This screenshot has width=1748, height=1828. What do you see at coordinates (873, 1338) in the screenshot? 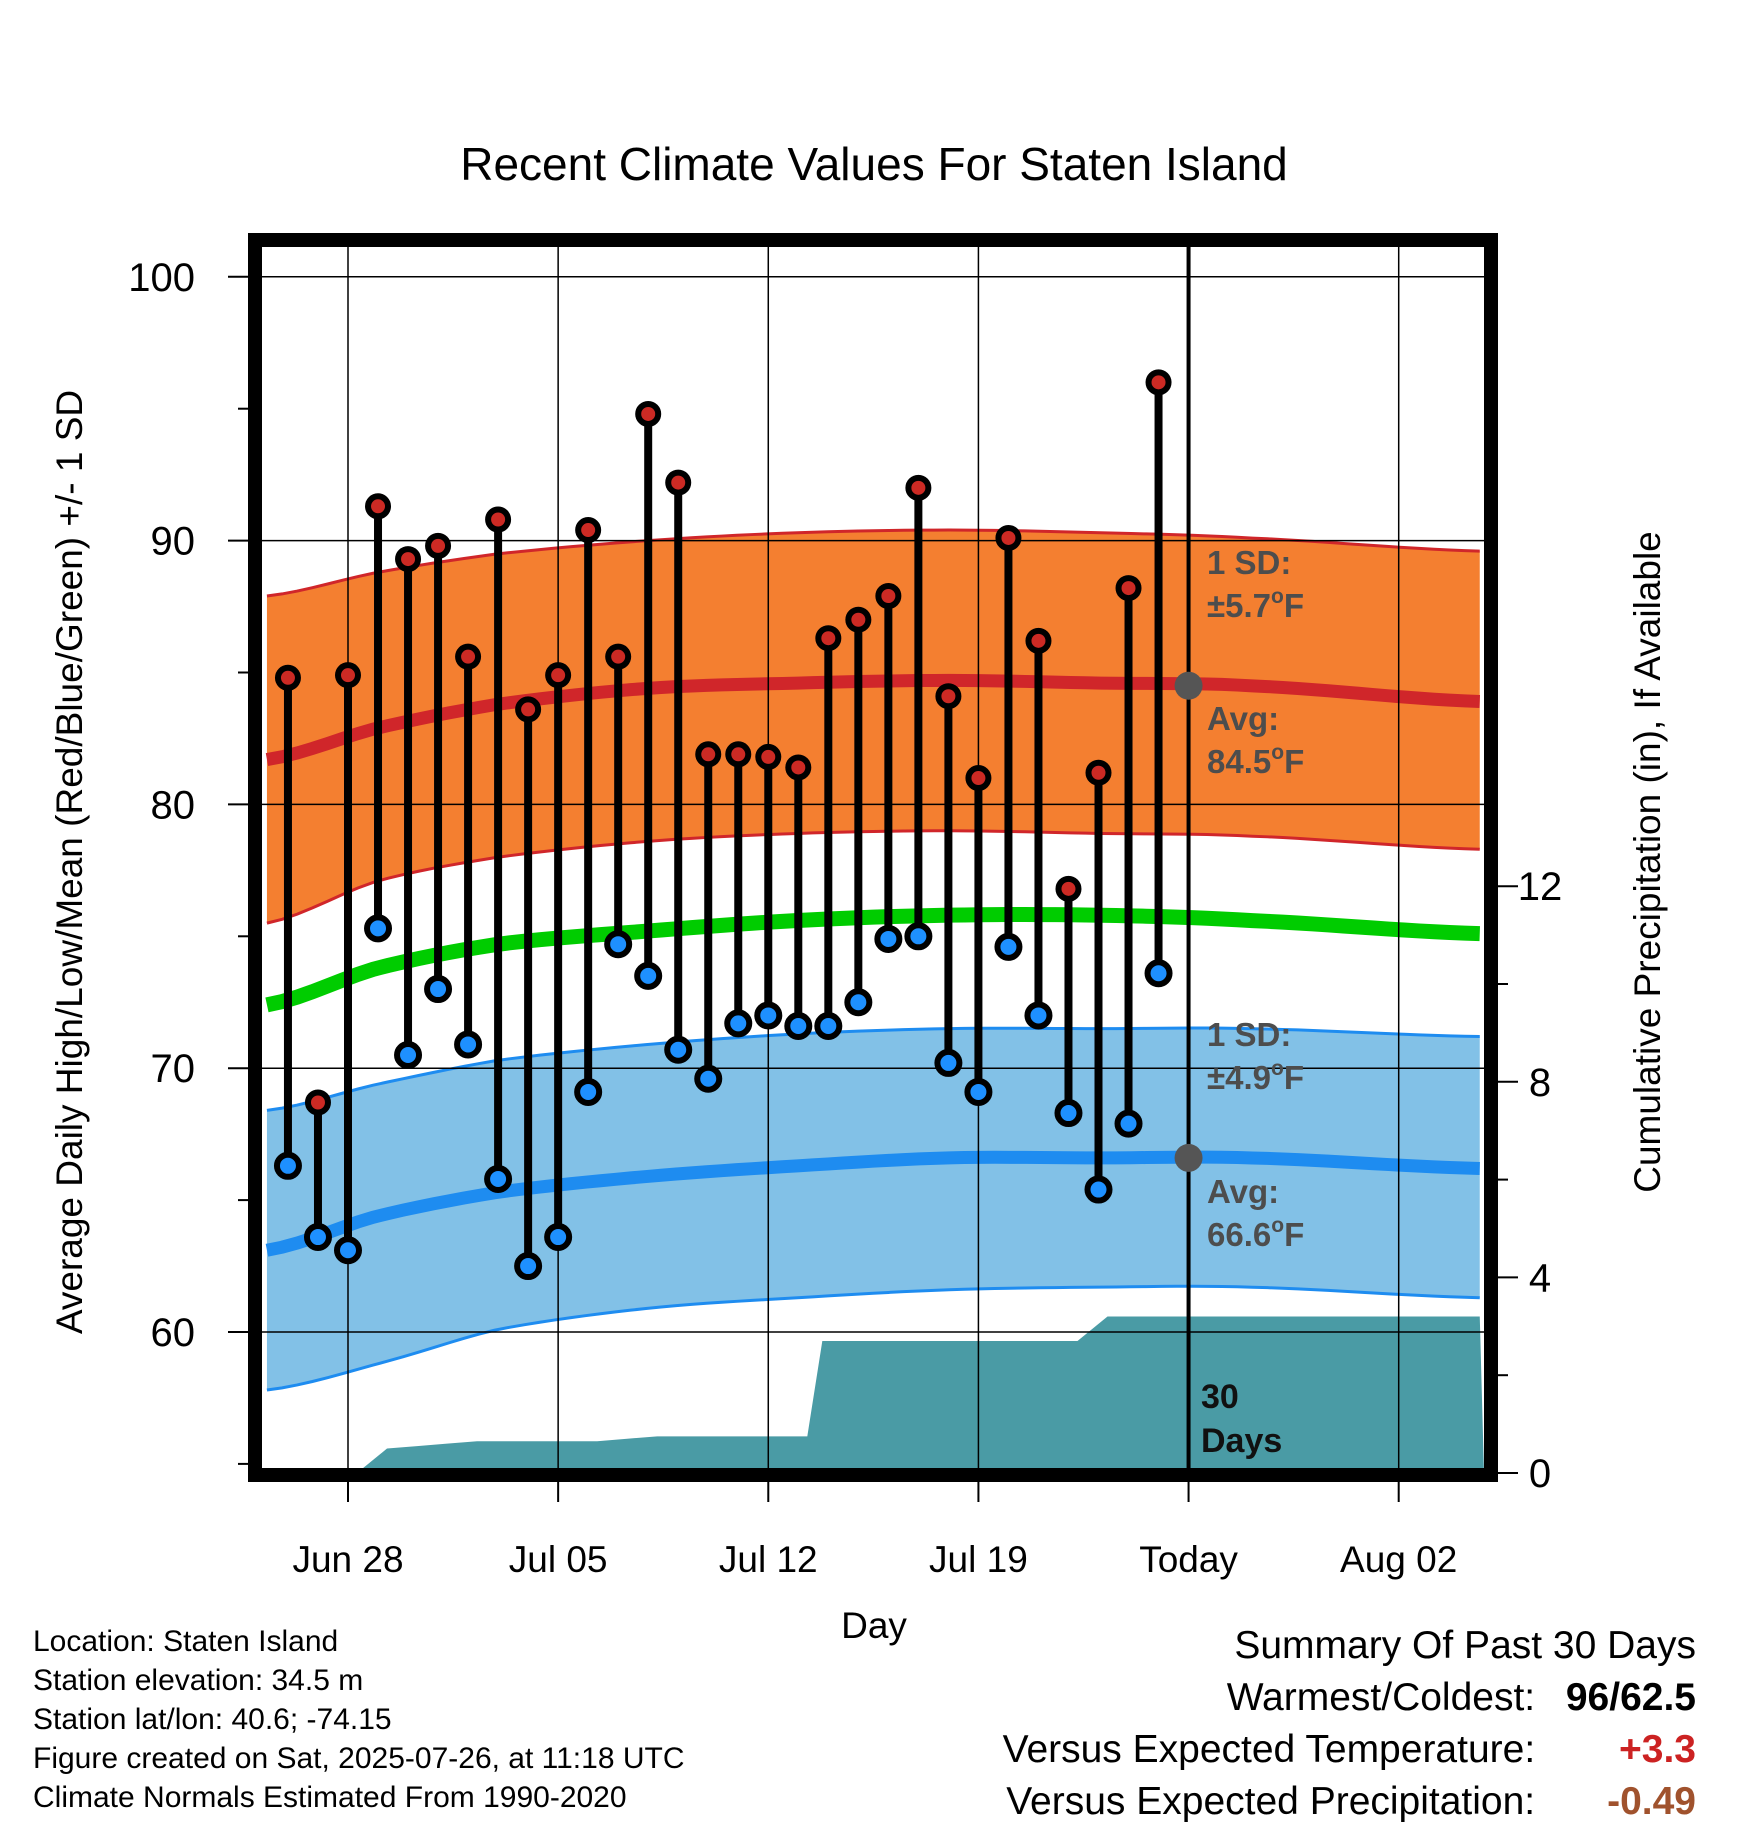
I see `low-sd-lower-line` at bounding box center [873, 1338].